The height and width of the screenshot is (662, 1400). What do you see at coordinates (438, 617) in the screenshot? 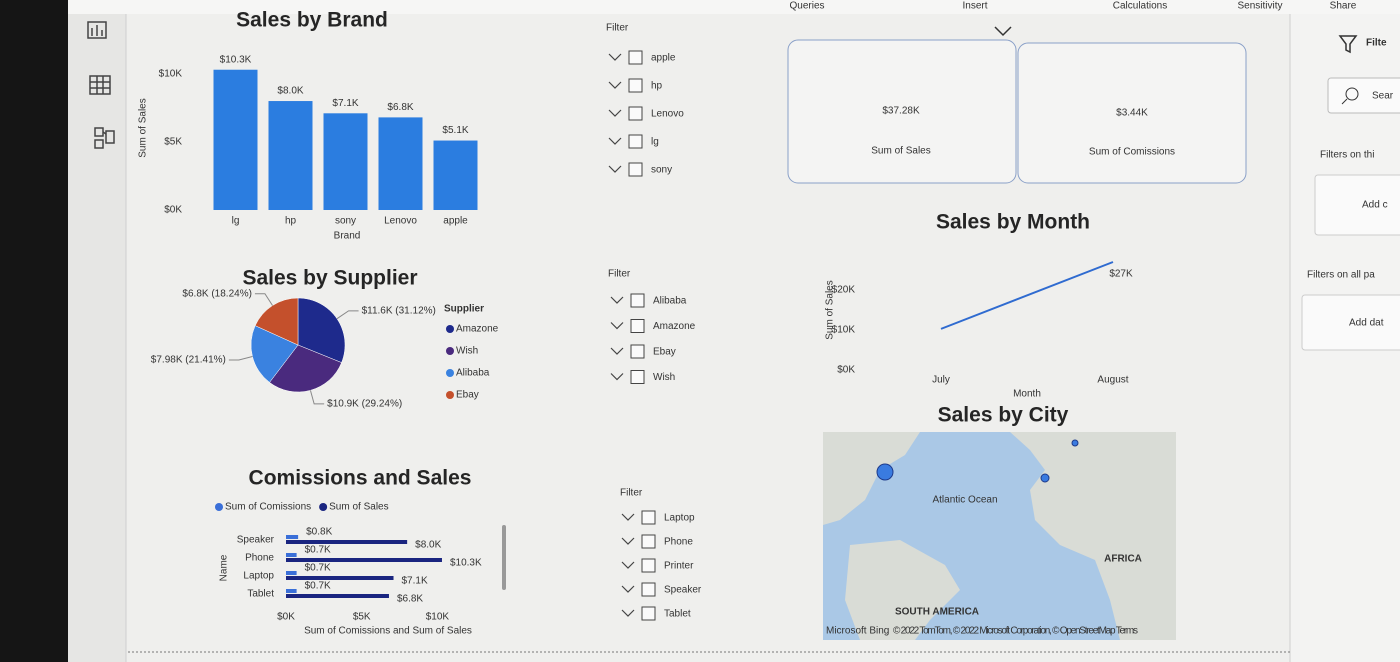
I see `x-tick-label: $10K` at bounding box center [438, 617].